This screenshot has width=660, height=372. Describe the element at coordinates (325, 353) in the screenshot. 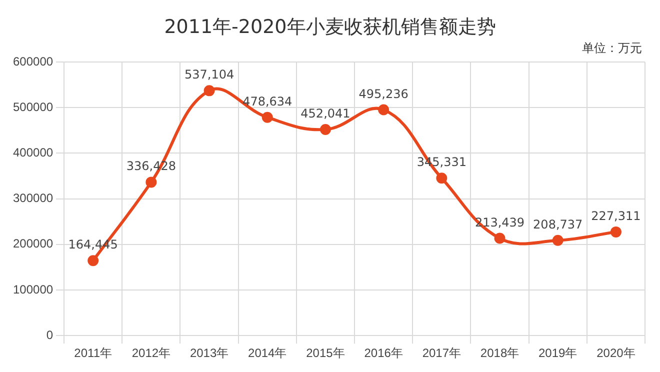

I see `x-tick-label: 2015年` at that location.